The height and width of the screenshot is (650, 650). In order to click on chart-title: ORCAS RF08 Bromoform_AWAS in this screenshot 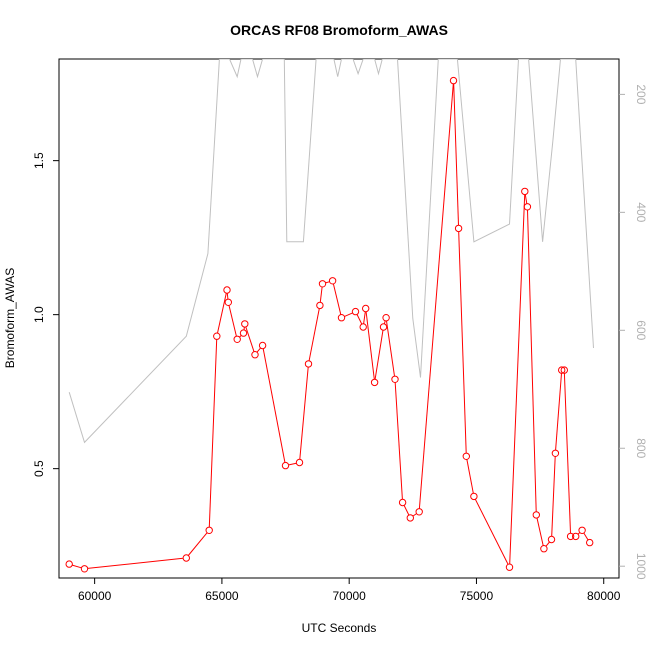, I will do `click(339, 30)`.